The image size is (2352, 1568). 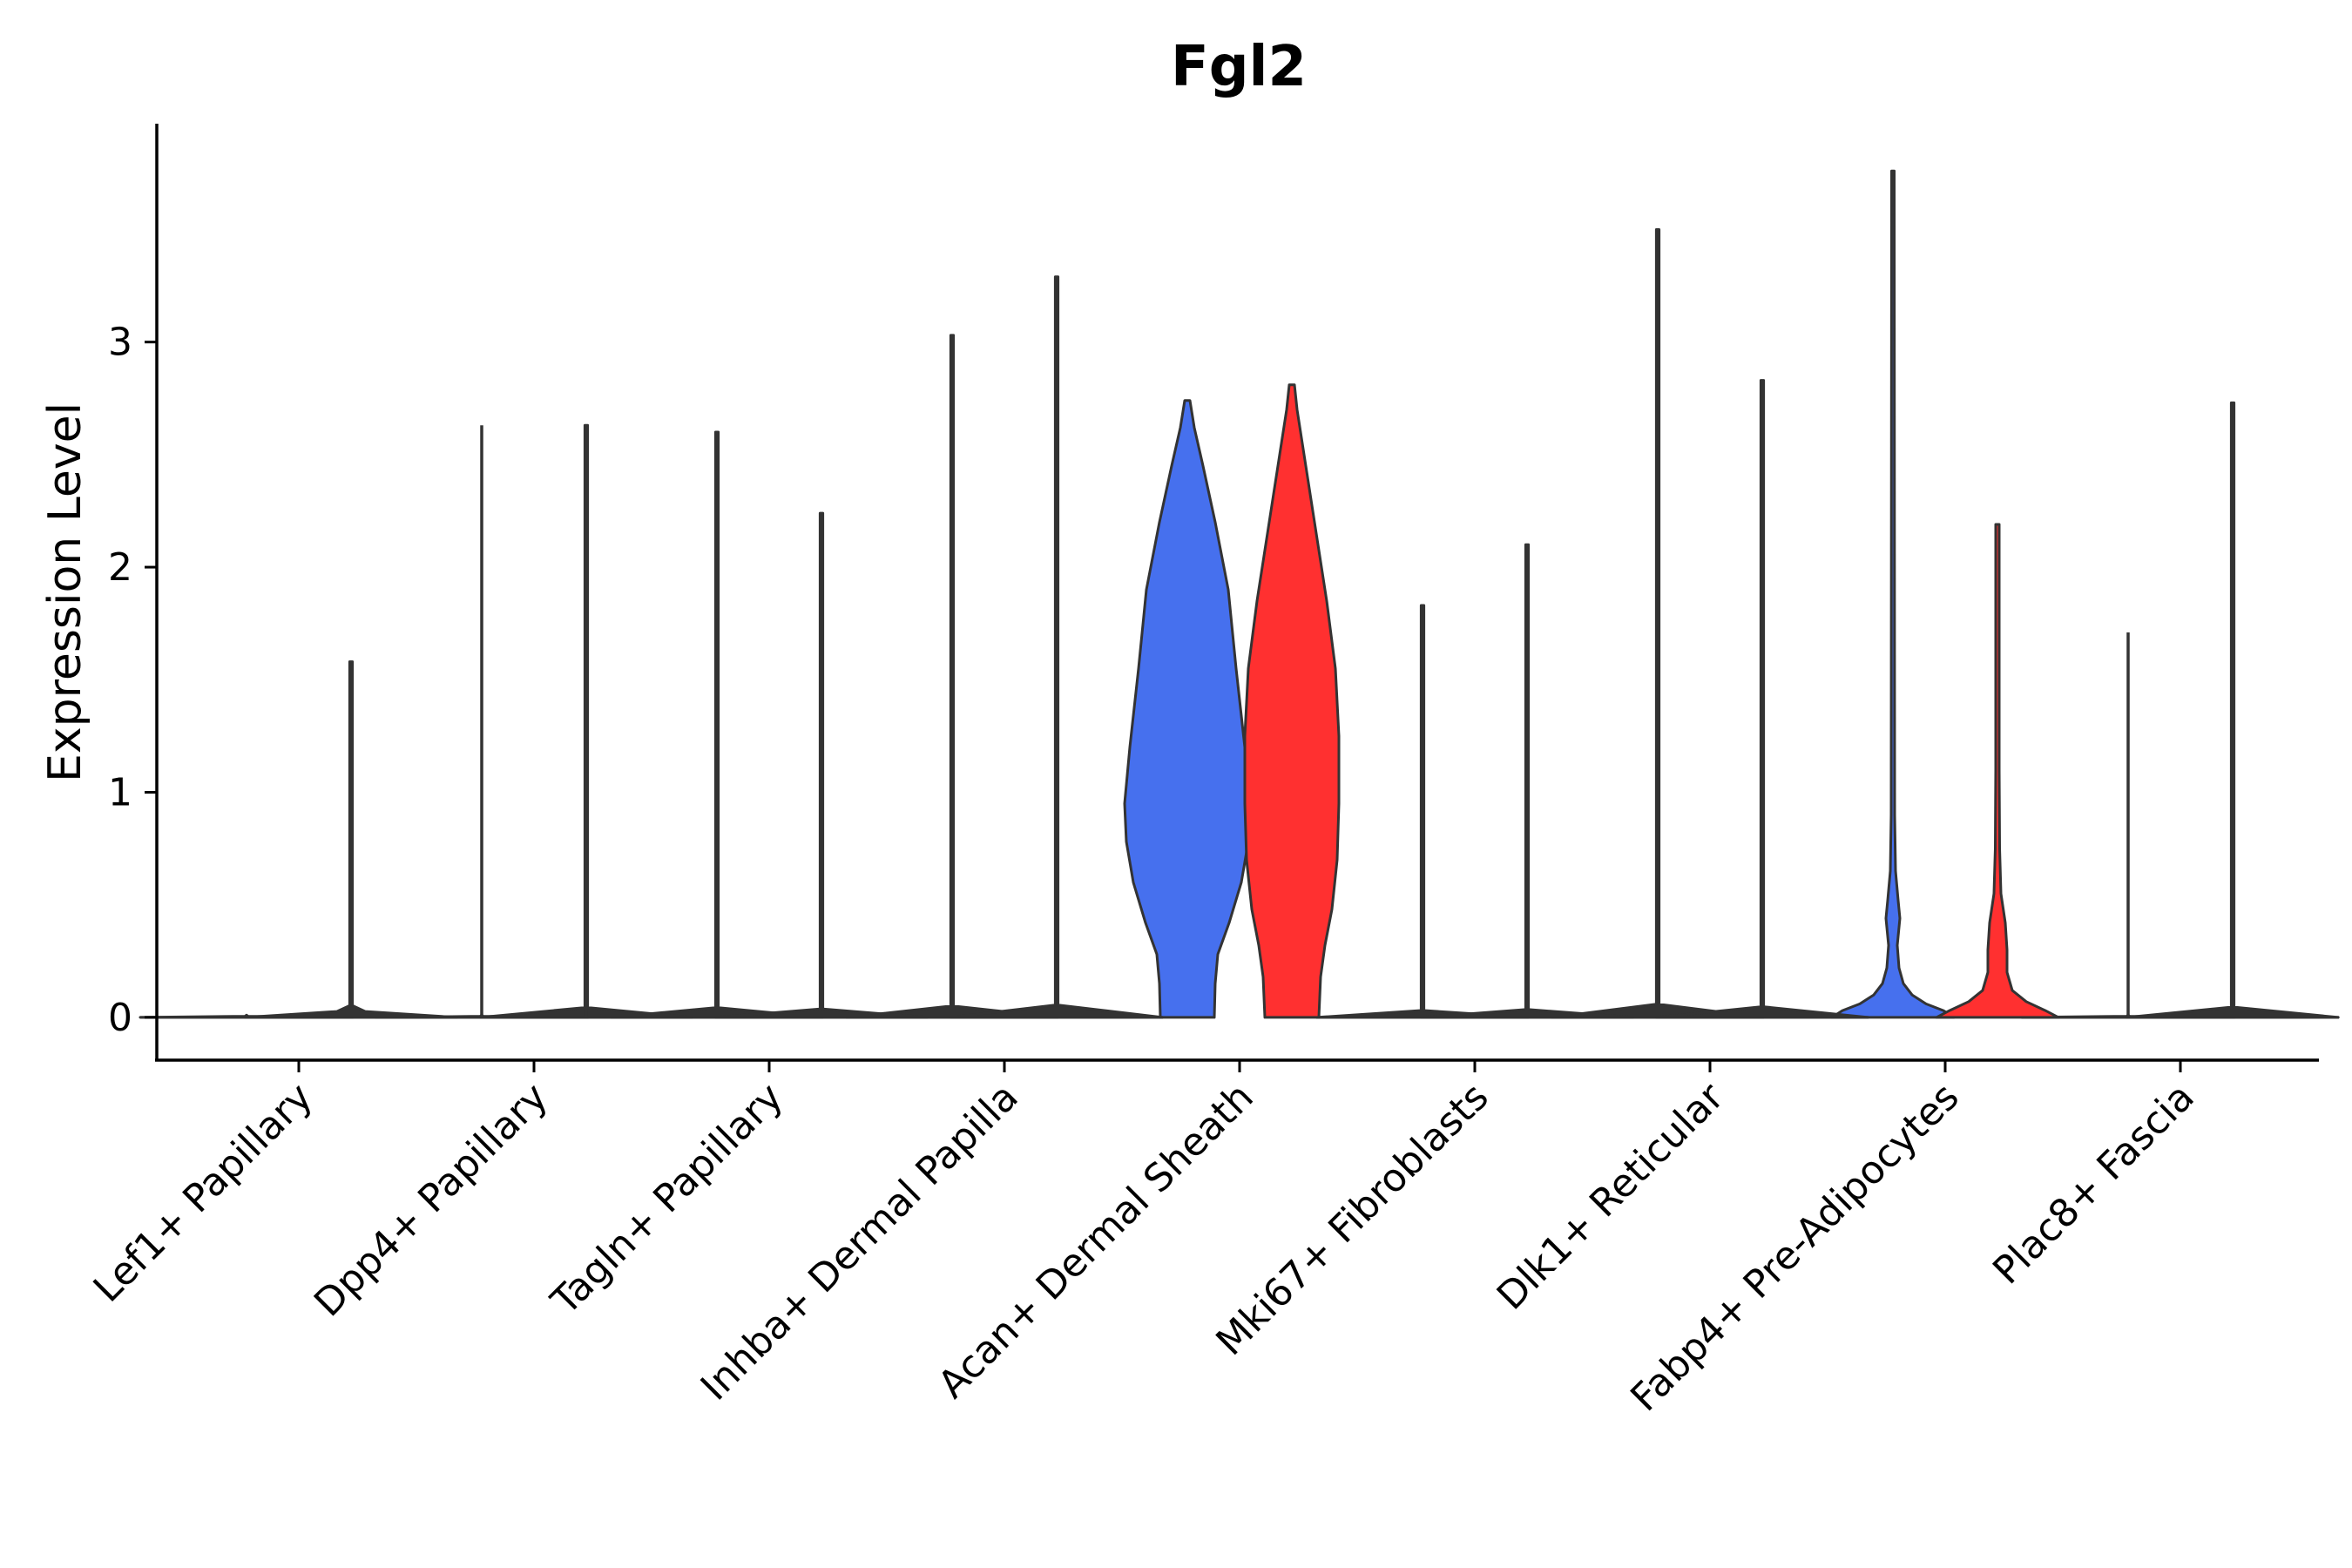 What do you see at coordinates (1239, 67) in the screenshot?
I see `chart-title: Fgl2` at bounding box center [1239, 67].